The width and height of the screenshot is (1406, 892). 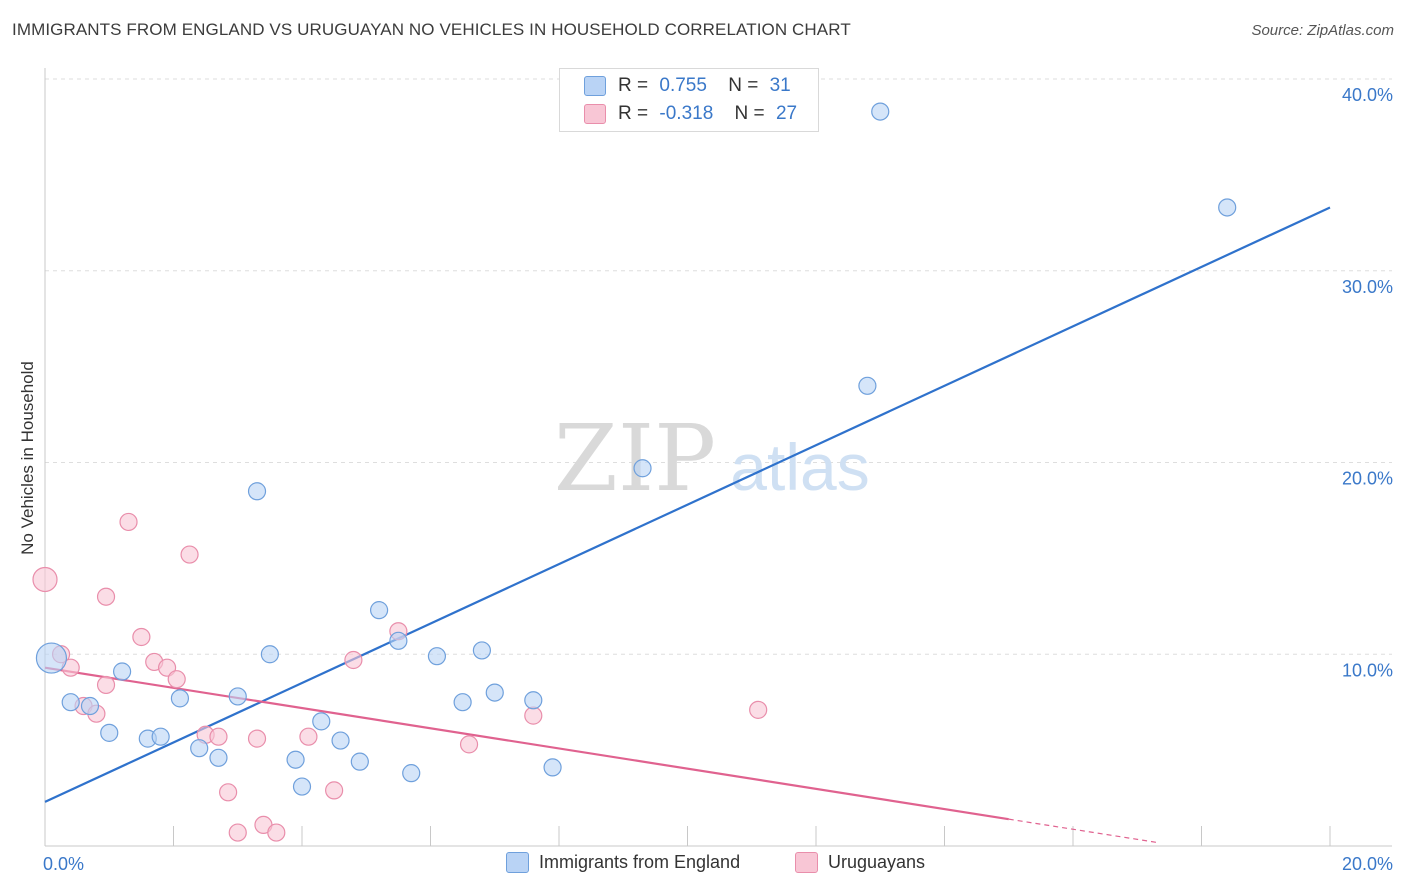 I want to click on y-tick-label: 30.0%, so click(x=1367, y=287).